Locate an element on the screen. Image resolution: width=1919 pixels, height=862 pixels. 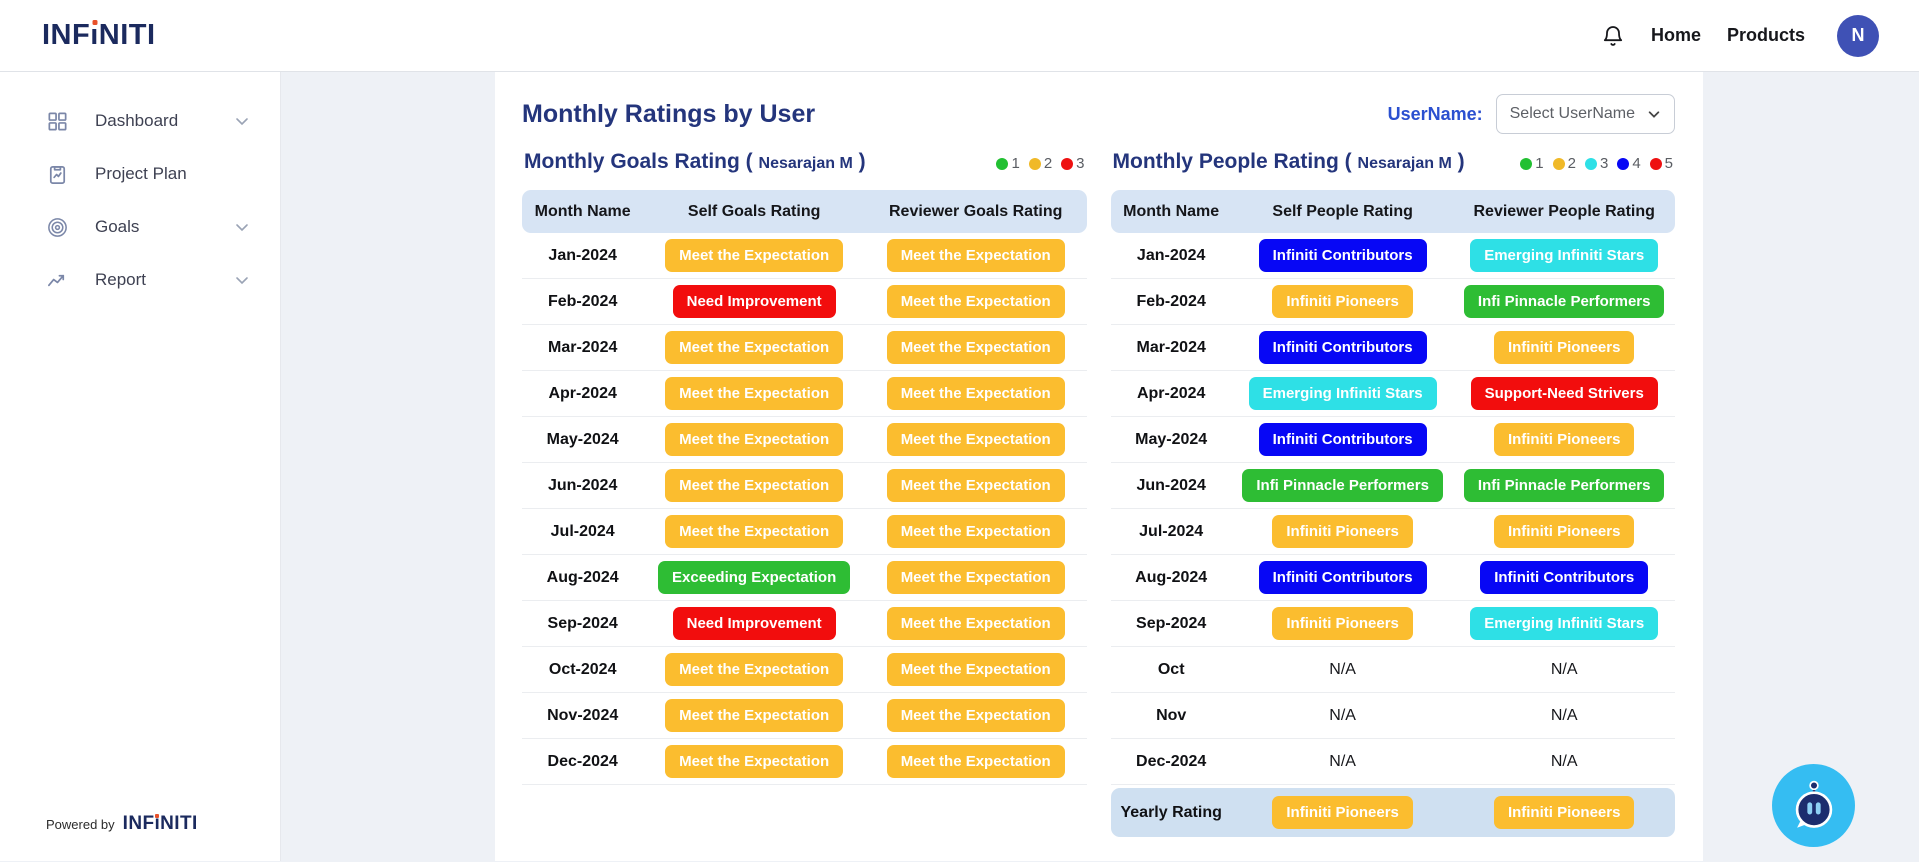
sidebar-item-dashboard: Dashboard is located at coordinates (140, 121).